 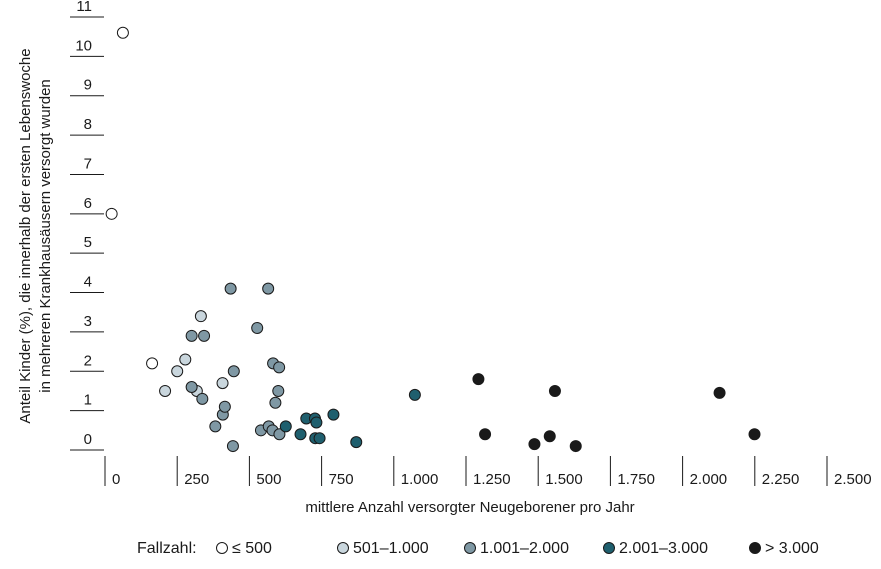 I want to click on x-tick-label: 1.750, so click(x=636, y=479).